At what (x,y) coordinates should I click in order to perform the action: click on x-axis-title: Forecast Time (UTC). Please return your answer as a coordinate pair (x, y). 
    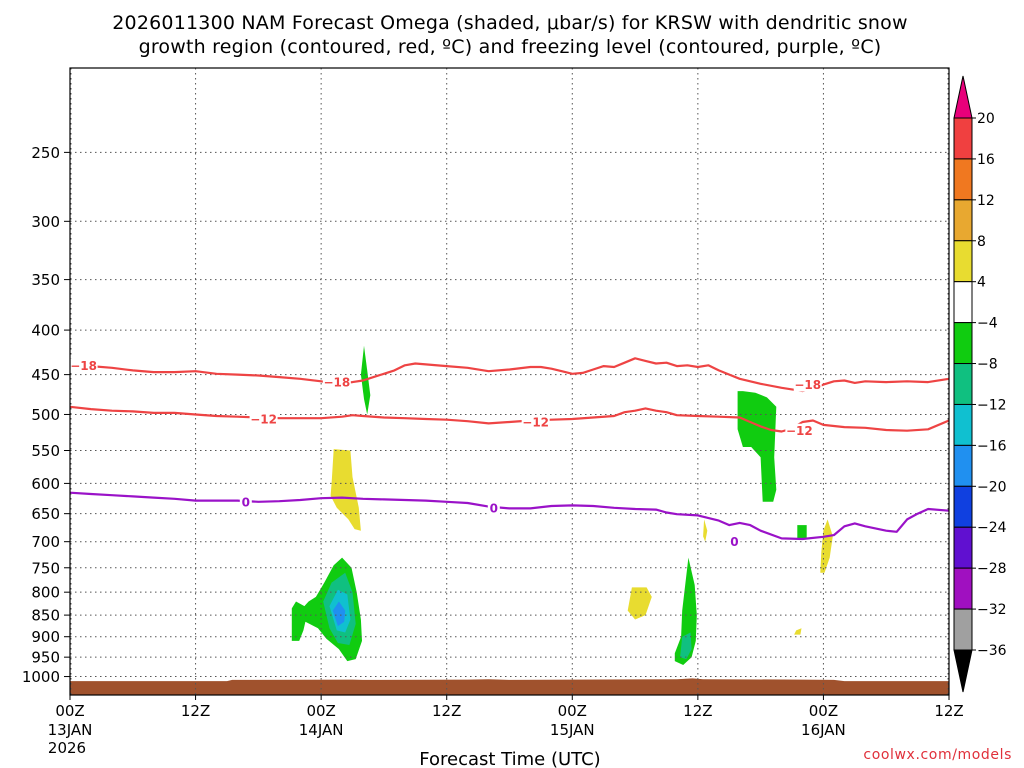
    Looking at the image, I should click on (509, 758).